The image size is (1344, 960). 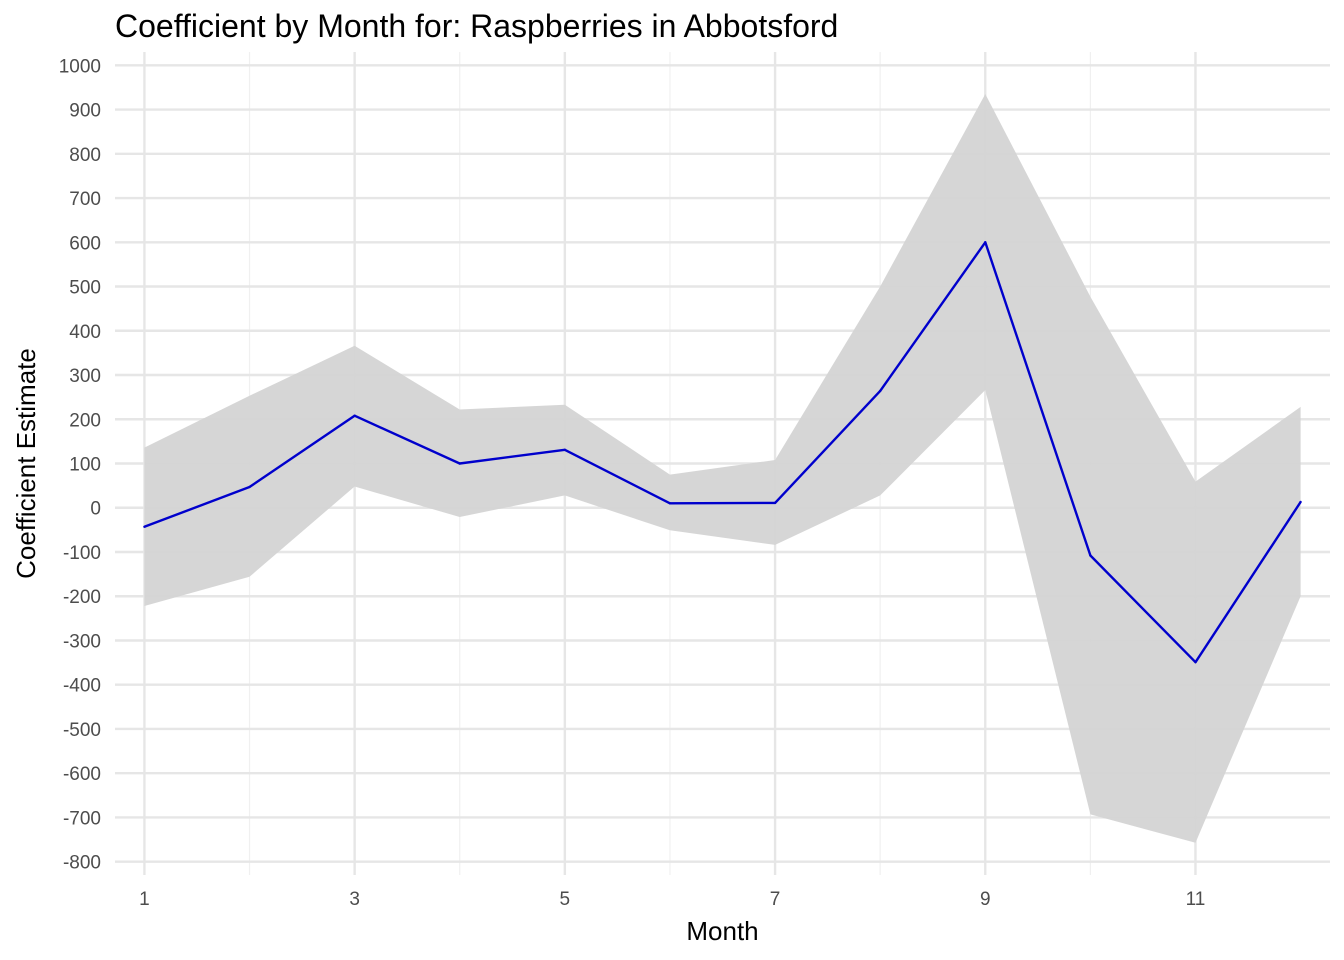 What do you see at coordinates (565, 899) in the screenshot?
I see `x-tick-label: 5` at bounding box center [565, 899].